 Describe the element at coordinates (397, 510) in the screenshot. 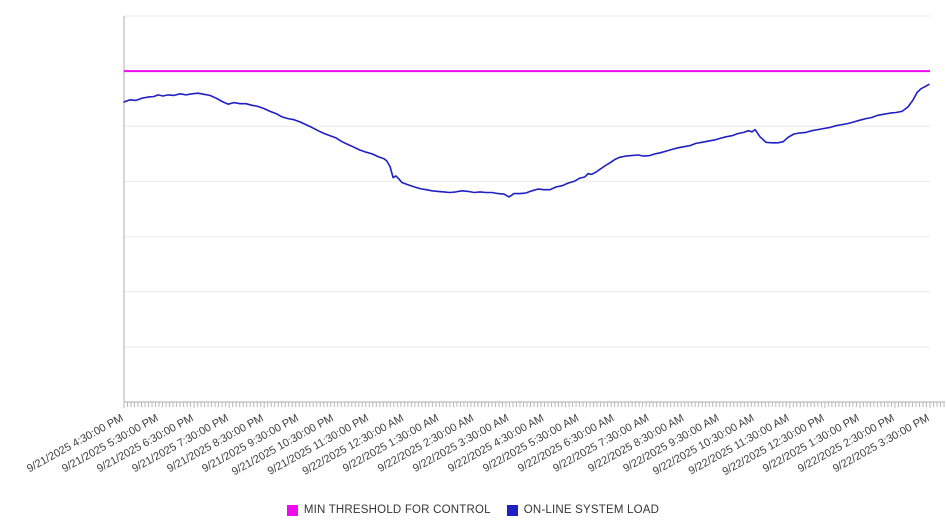

I see `legend-label-min-threshold: MIN THRESHOLD FOR CONTROL` at that location.